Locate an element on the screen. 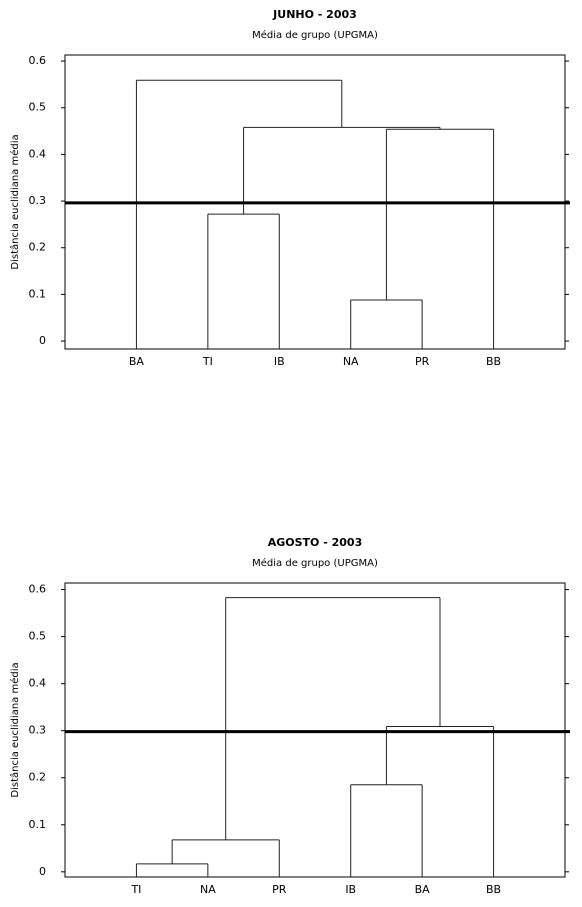 The image size is (582, 907). chart-title: JUNHO - 2003 is located at coordinates (314, 14).